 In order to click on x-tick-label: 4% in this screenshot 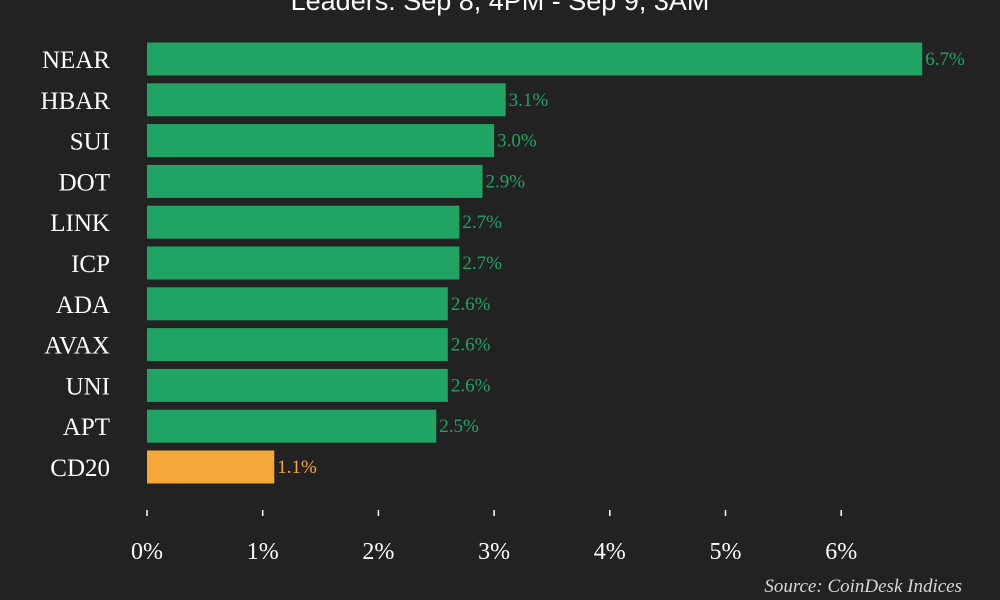, I will do `click(610, 552)`.